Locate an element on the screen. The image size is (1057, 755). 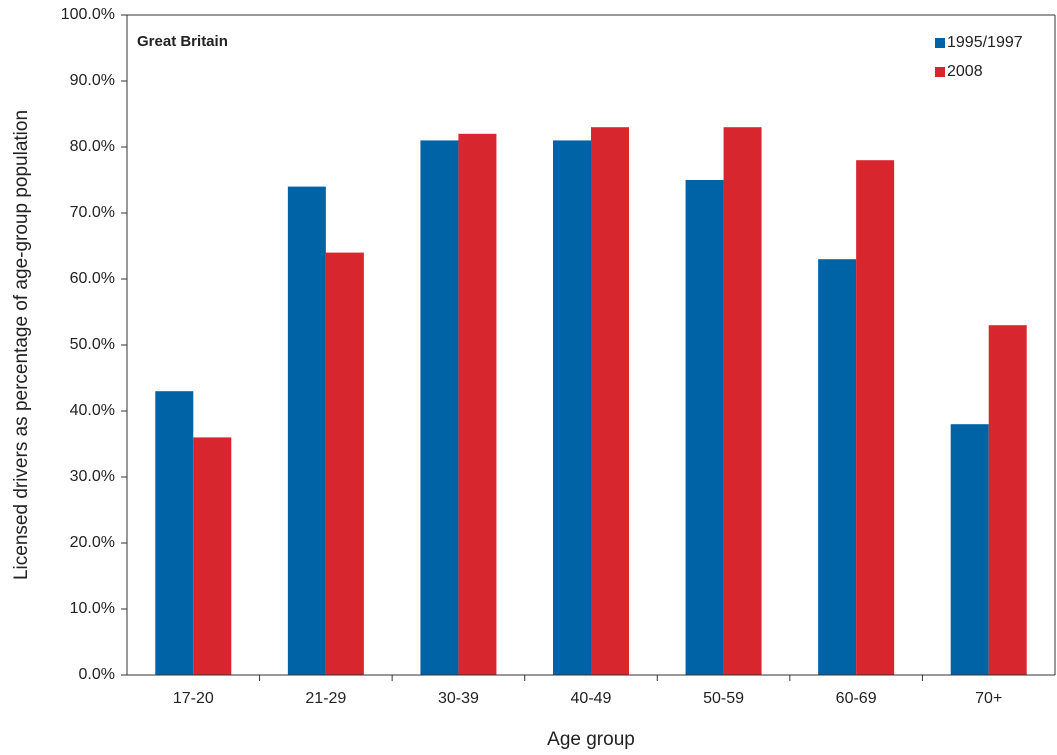
y-tick-label: 100.0% is located at coordinates (88, 14).